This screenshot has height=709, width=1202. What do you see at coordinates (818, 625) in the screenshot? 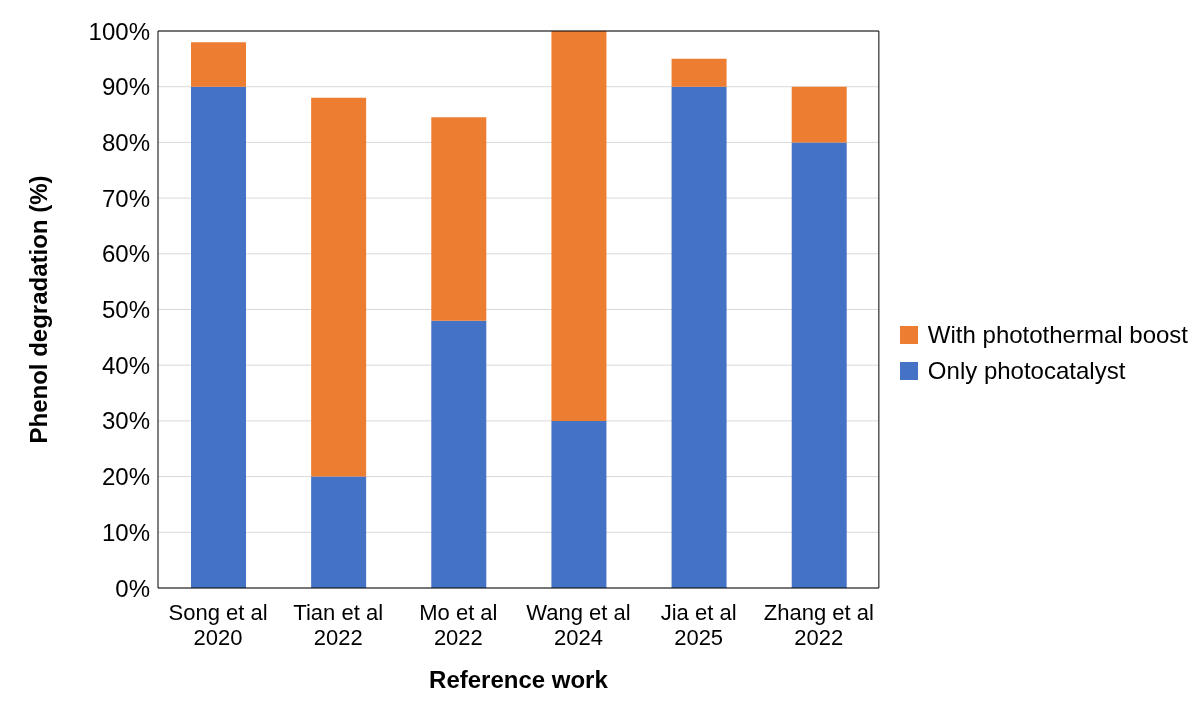
I see `x-tick-label: Zhang et al 2022` at bounding box center [818, 625].